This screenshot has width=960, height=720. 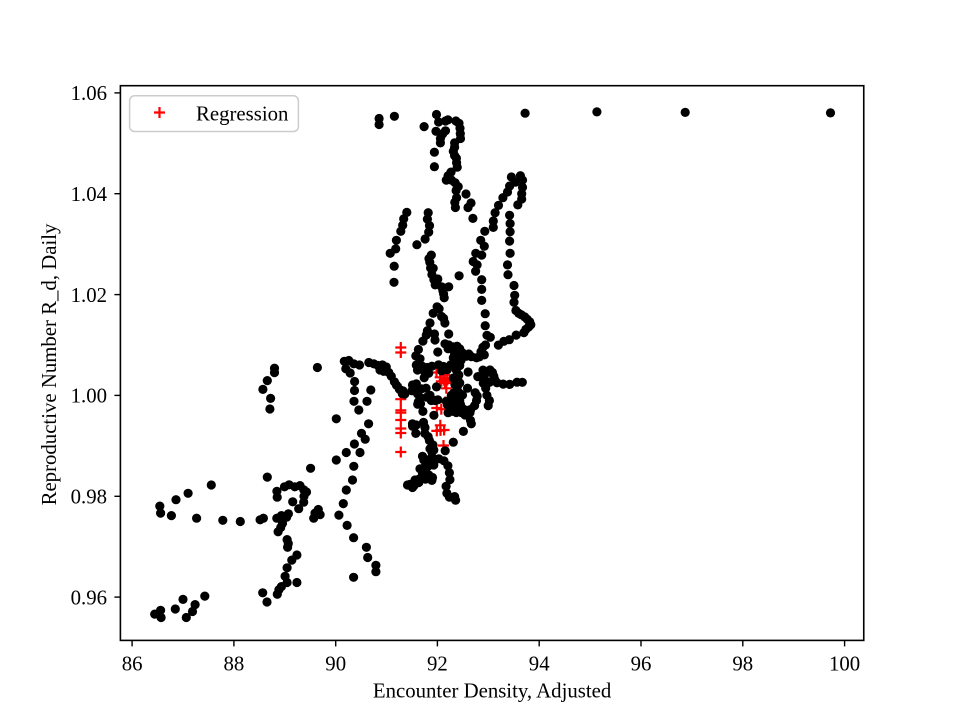 What do you see at coordinates (89, 295) in the screenshot?
I see `svg-text: 1.02` at bounding box center [89, 295].